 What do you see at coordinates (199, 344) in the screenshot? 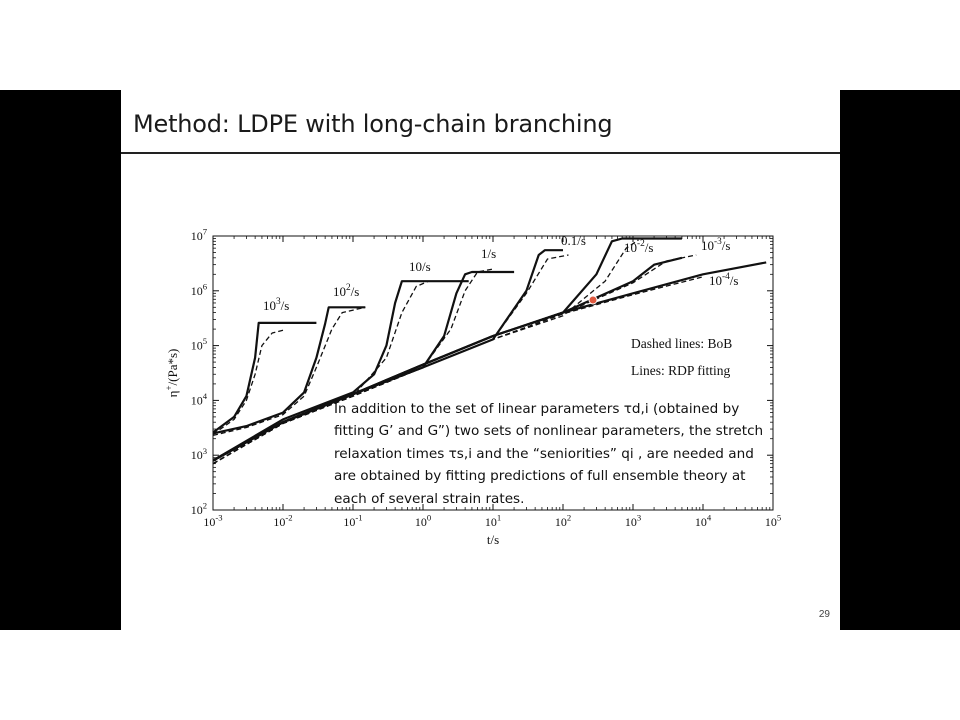
I see `y-tick-label: 10⁵` at bounding box center [199, 344].